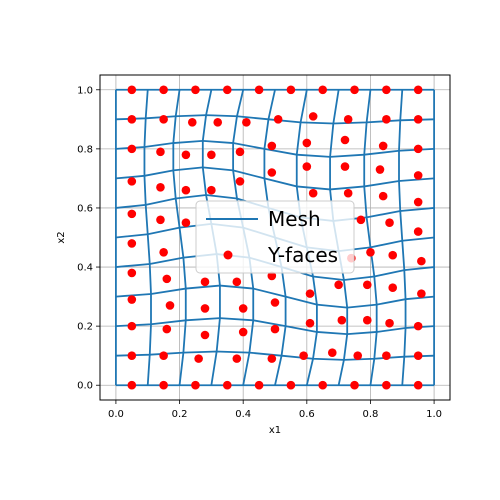 The height and width of the screenshot is (500, 500). What do you see at coordinates (85, 386) in the screenshot?
I see `y-tick-label: 0.0` at bounding box center [85, 386].